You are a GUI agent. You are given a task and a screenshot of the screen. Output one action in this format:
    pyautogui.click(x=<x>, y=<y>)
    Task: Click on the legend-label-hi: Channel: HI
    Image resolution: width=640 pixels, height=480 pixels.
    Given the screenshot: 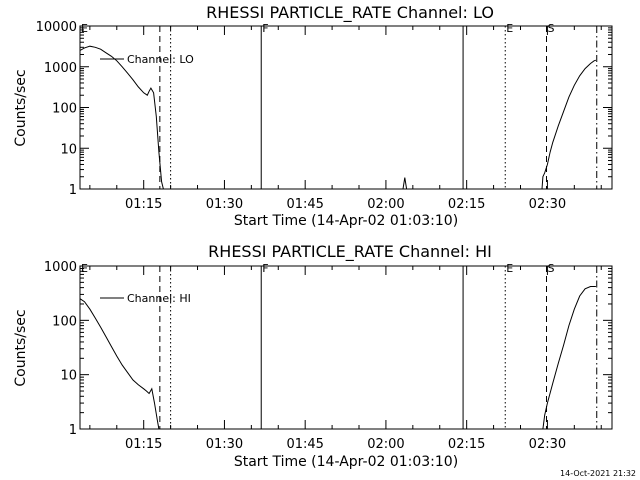 What is the action you would take?
    pyautogui.click(x=159, y=298)
    